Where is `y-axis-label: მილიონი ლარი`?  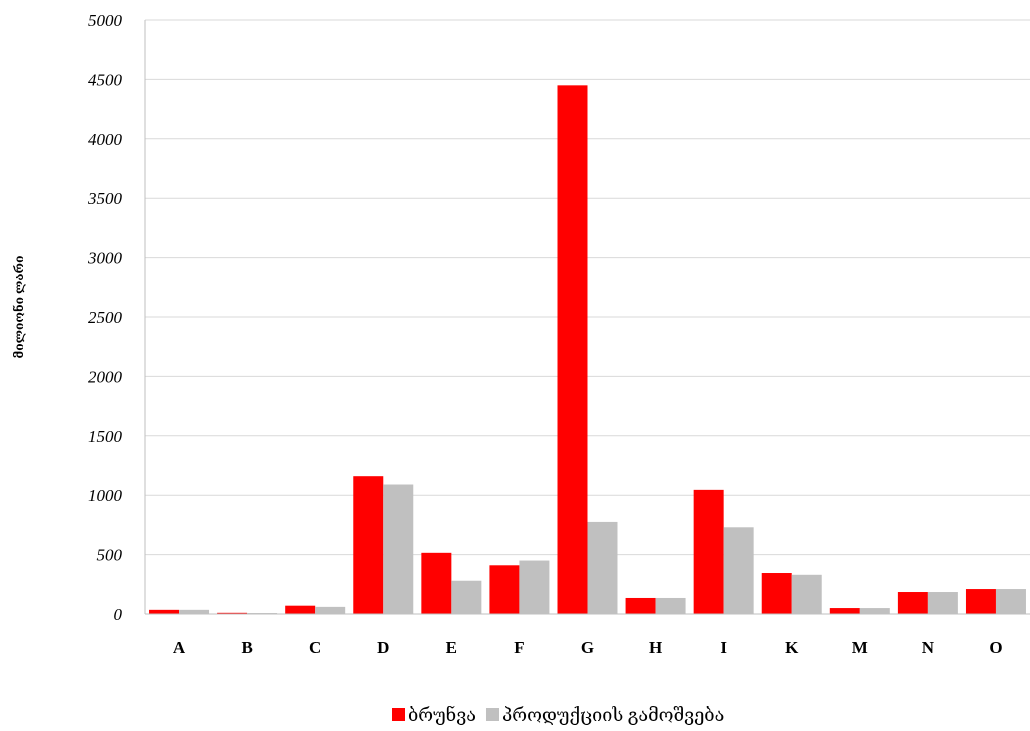
y-axis-label: მილიონი ლარი is located at coordinates (18, 307).